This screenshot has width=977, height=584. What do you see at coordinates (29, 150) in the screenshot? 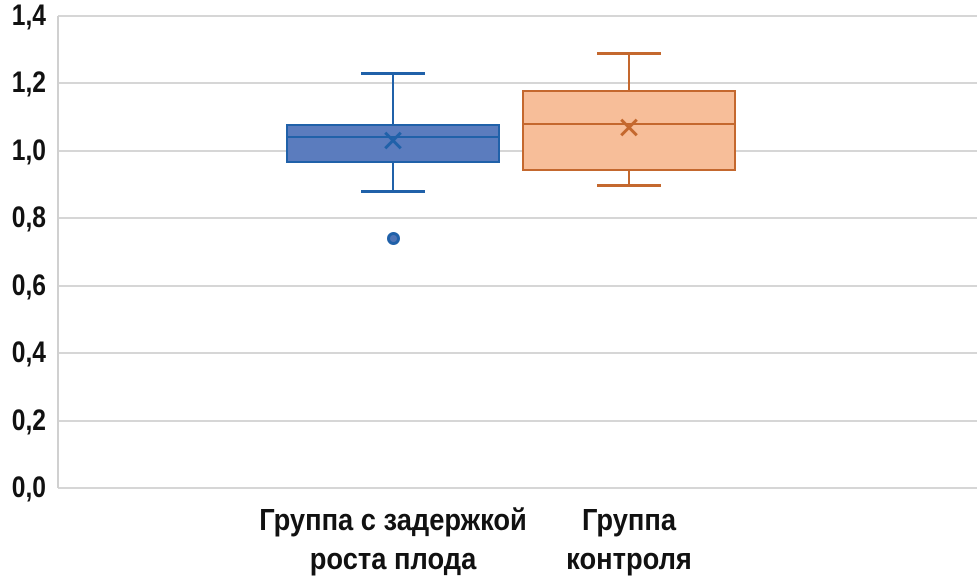
I see `y-axis-tick-label: 1,0` at bounding box center [29, 150].